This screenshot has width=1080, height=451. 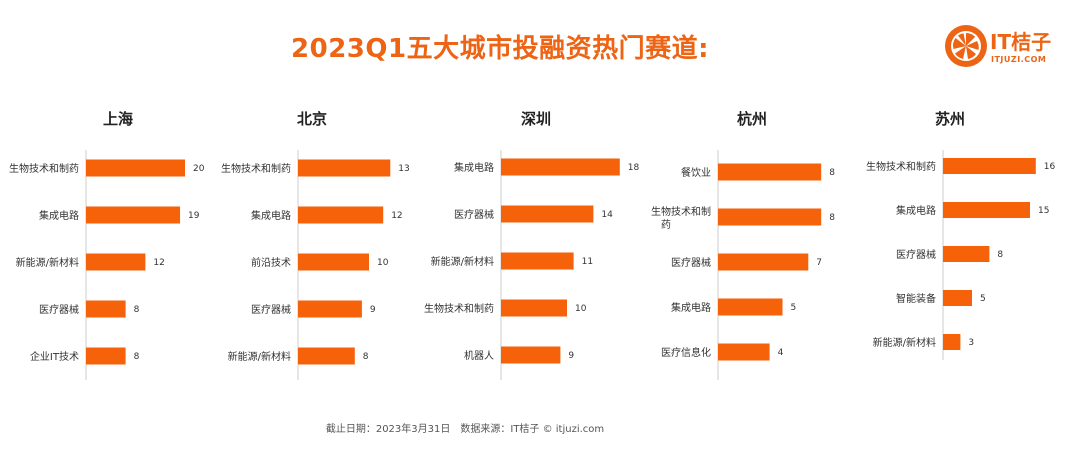 I want to click on category-label: 智能装备, so click(x=916, y=298).